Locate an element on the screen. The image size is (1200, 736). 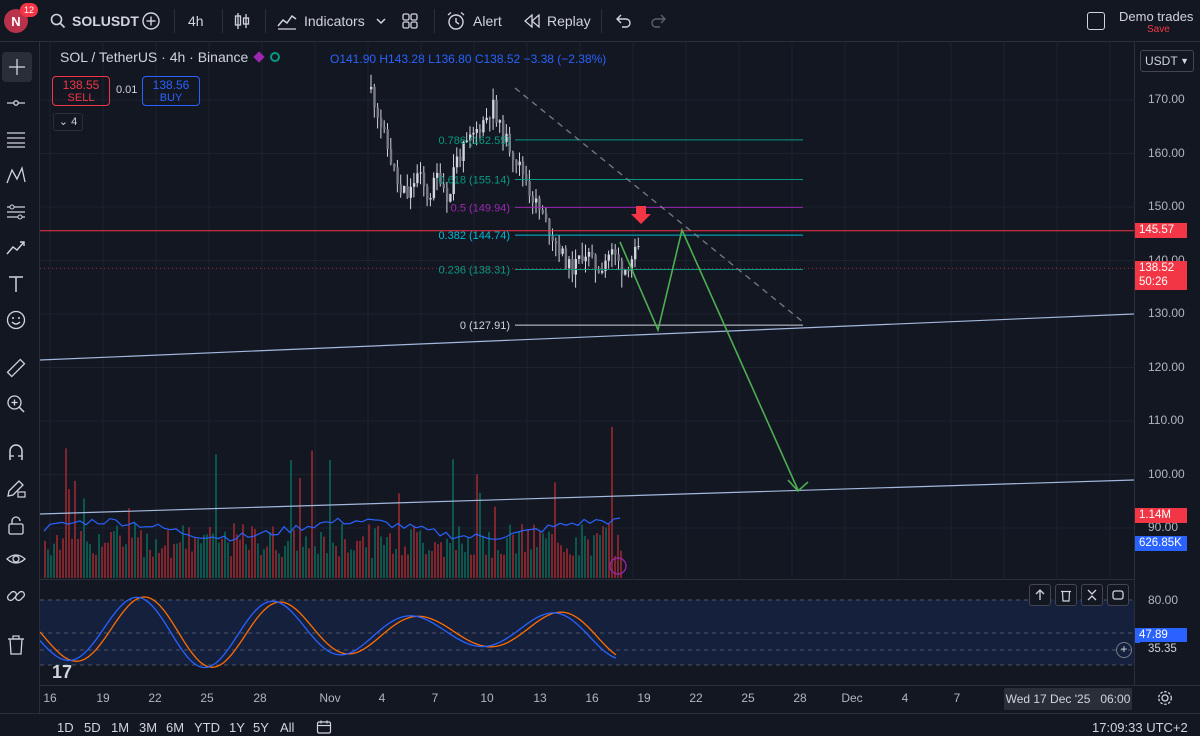
pattern-tool is located at coordinates (16, 176).